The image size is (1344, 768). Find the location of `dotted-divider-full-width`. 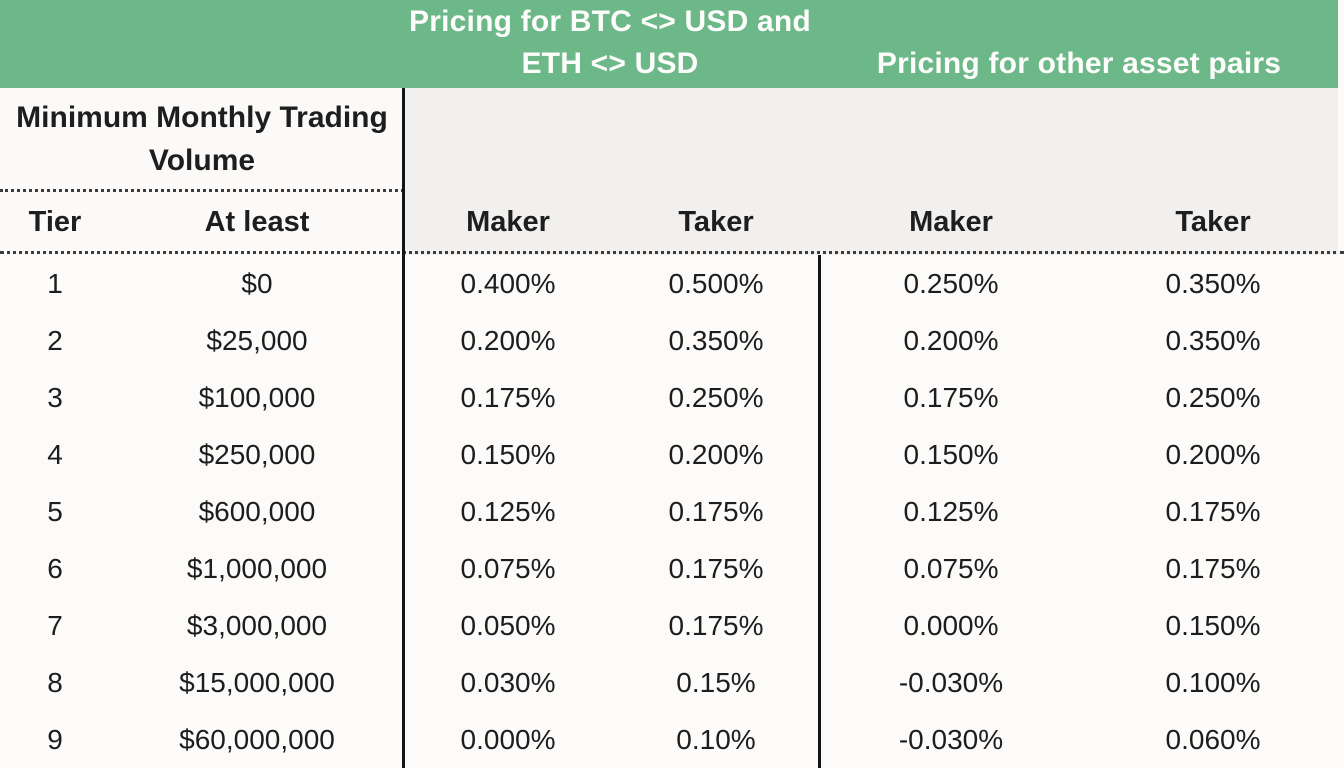

dotted-divider-full-width is located at coordinates (672, 252).